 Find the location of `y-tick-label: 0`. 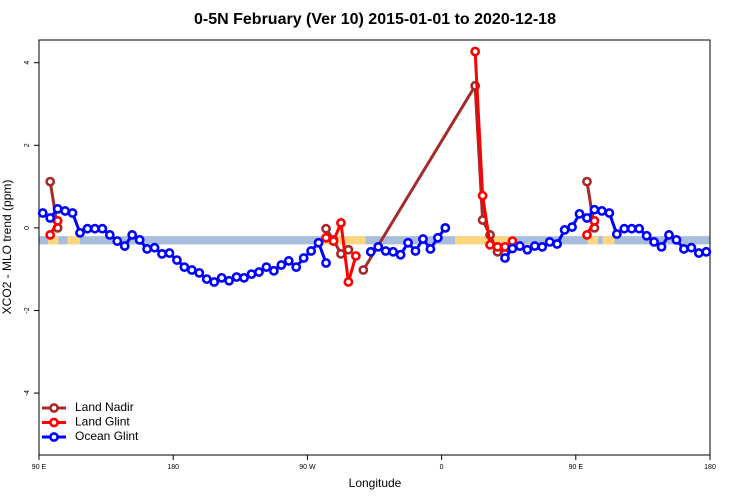

y-tick-label: 0 is located at coordinates (27, 228).